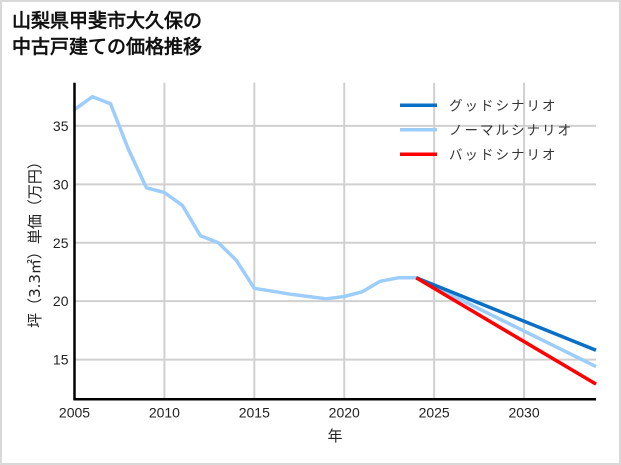 This screenshot has height=465, width=621. I want to click on chart-title-line-2: 中古戸建ての価格推移, so click(107, 47).